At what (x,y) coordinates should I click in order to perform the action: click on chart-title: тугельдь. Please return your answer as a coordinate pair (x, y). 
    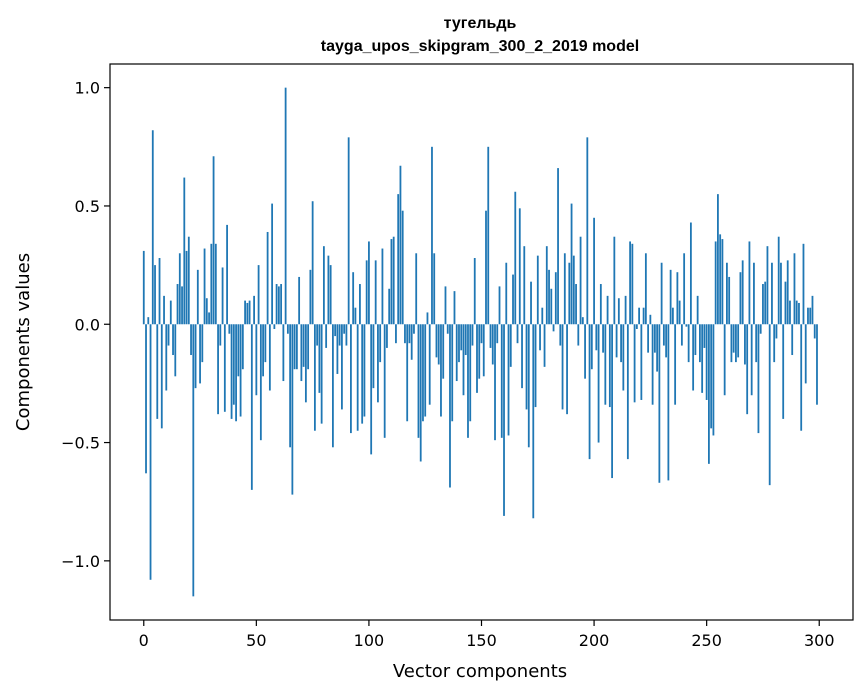
    Looking at the image, I should click on (480, 23).